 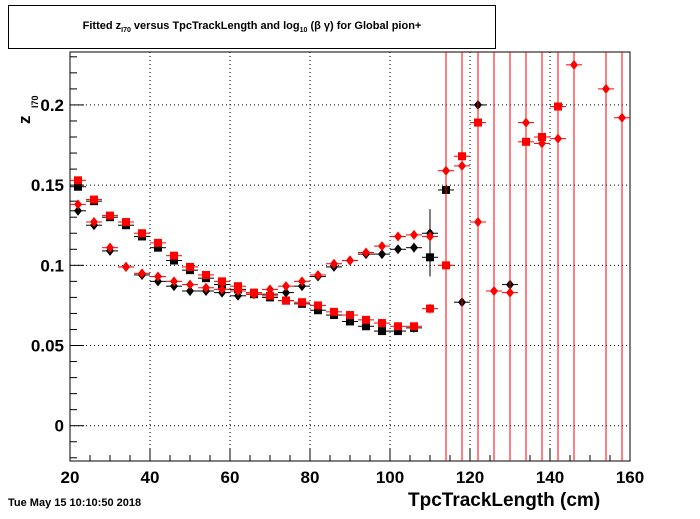 What do you see at coordinates (126, 31) in the screenshot?
I see `title-sub-i70: I70` at bounding box center [126, 31].